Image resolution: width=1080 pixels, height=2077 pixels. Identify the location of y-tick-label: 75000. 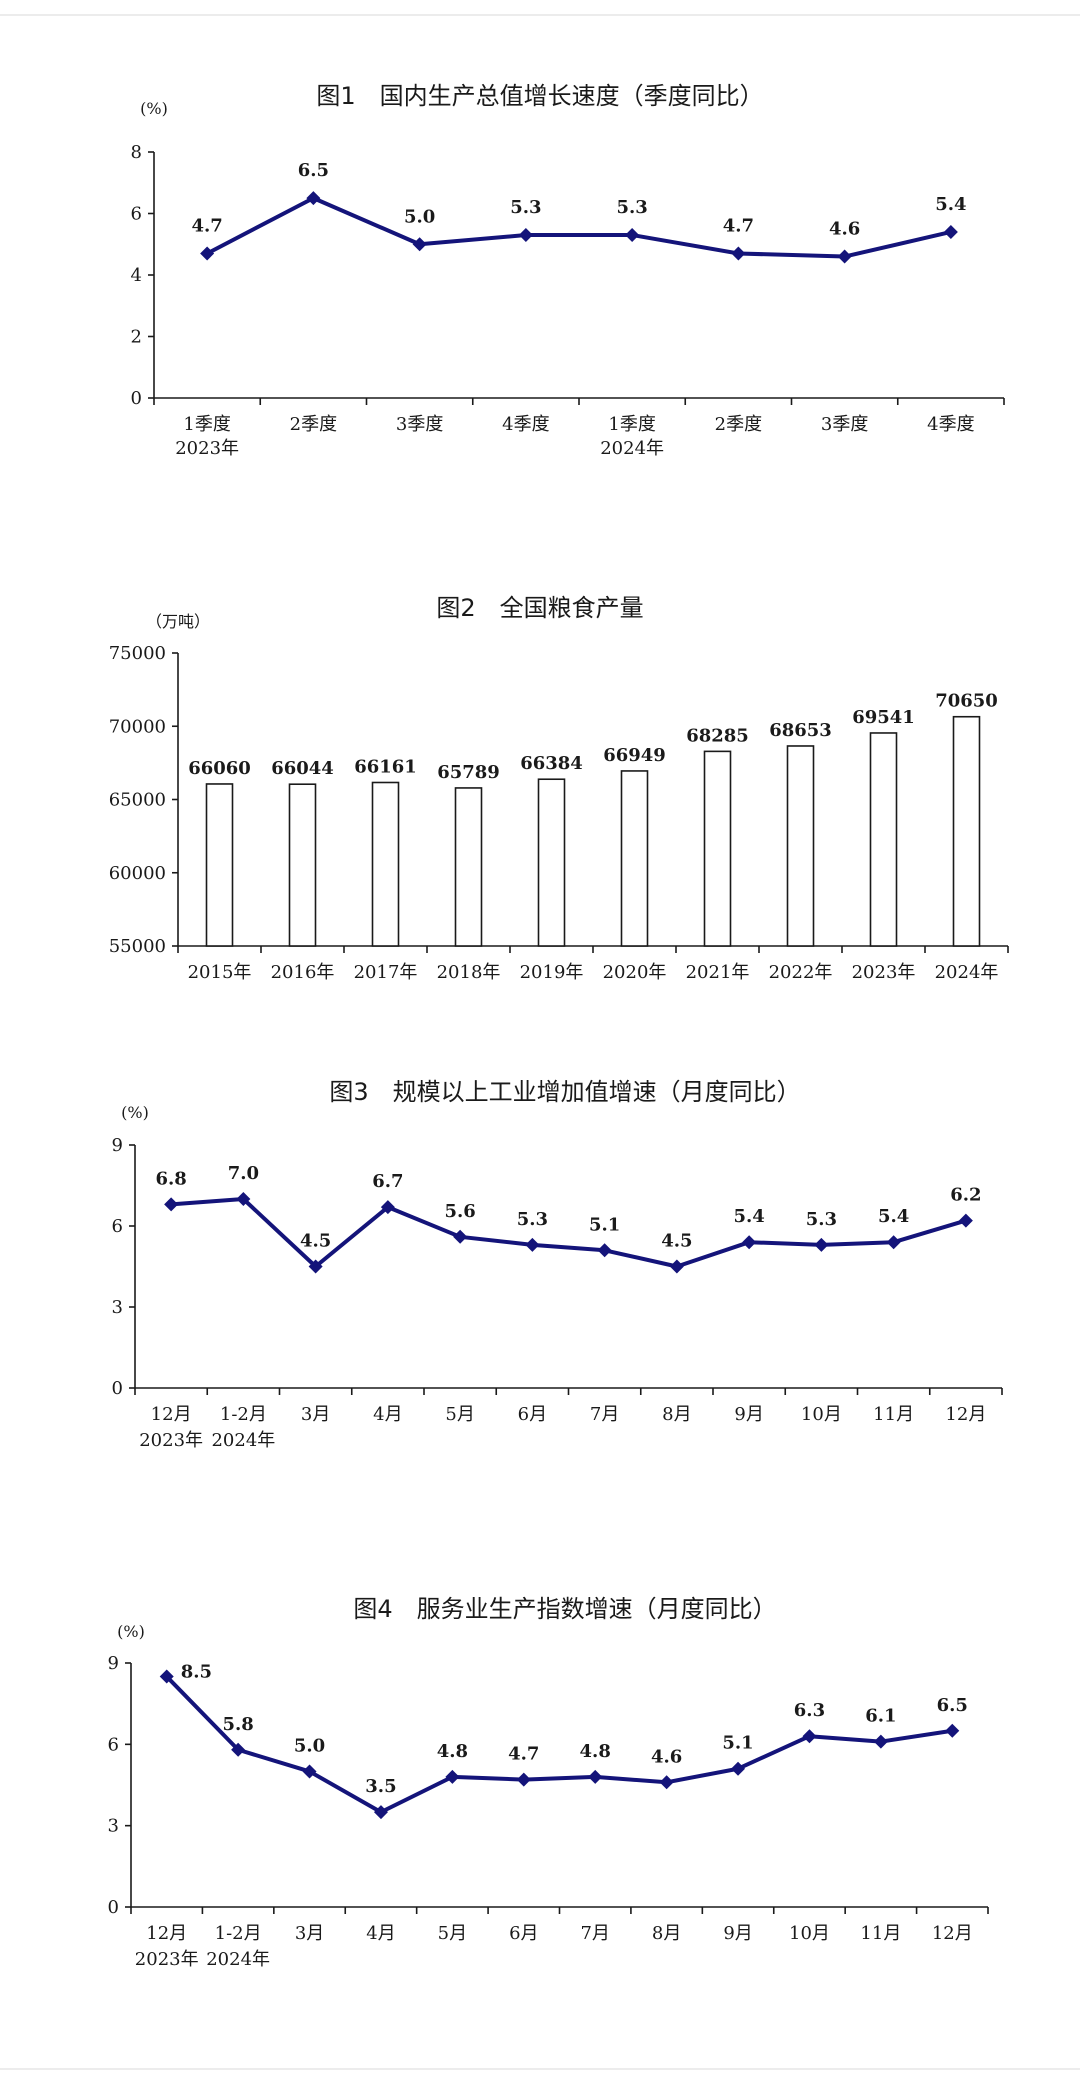
(137, 653).